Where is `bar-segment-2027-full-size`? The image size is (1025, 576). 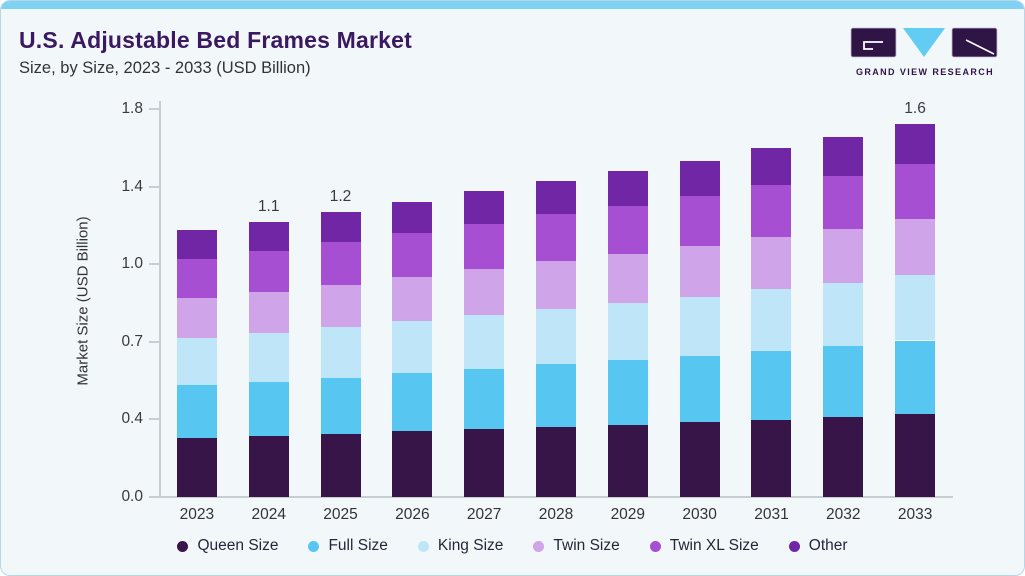 bar-segment-2027-full-size is located at coordinates (484, 399).